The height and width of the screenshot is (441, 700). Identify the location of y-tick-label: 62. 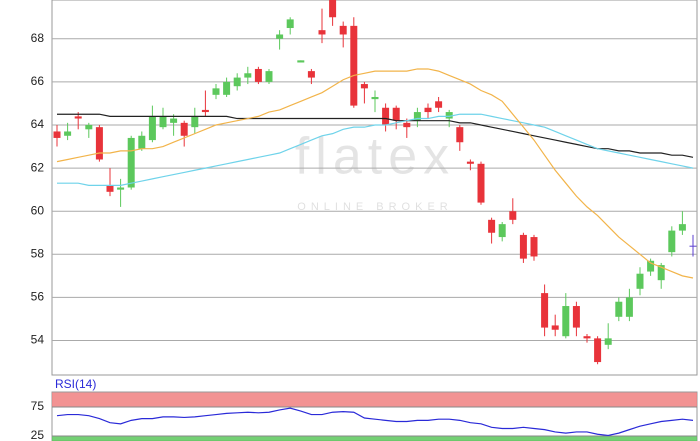
(38, 167).